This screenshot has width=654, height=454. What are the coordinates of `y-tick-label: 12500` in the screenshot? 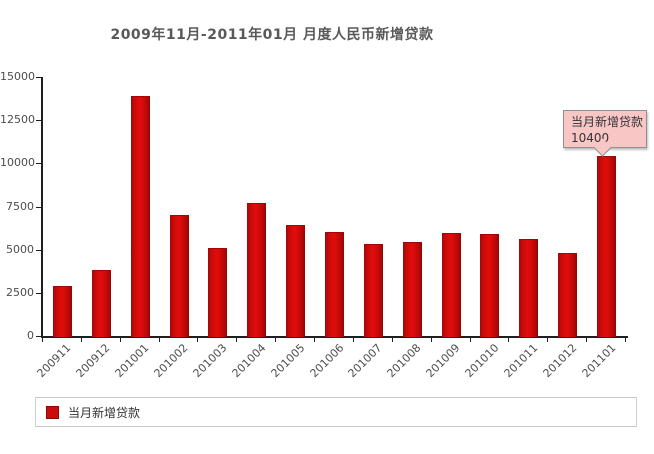 It's located at (17, 120).